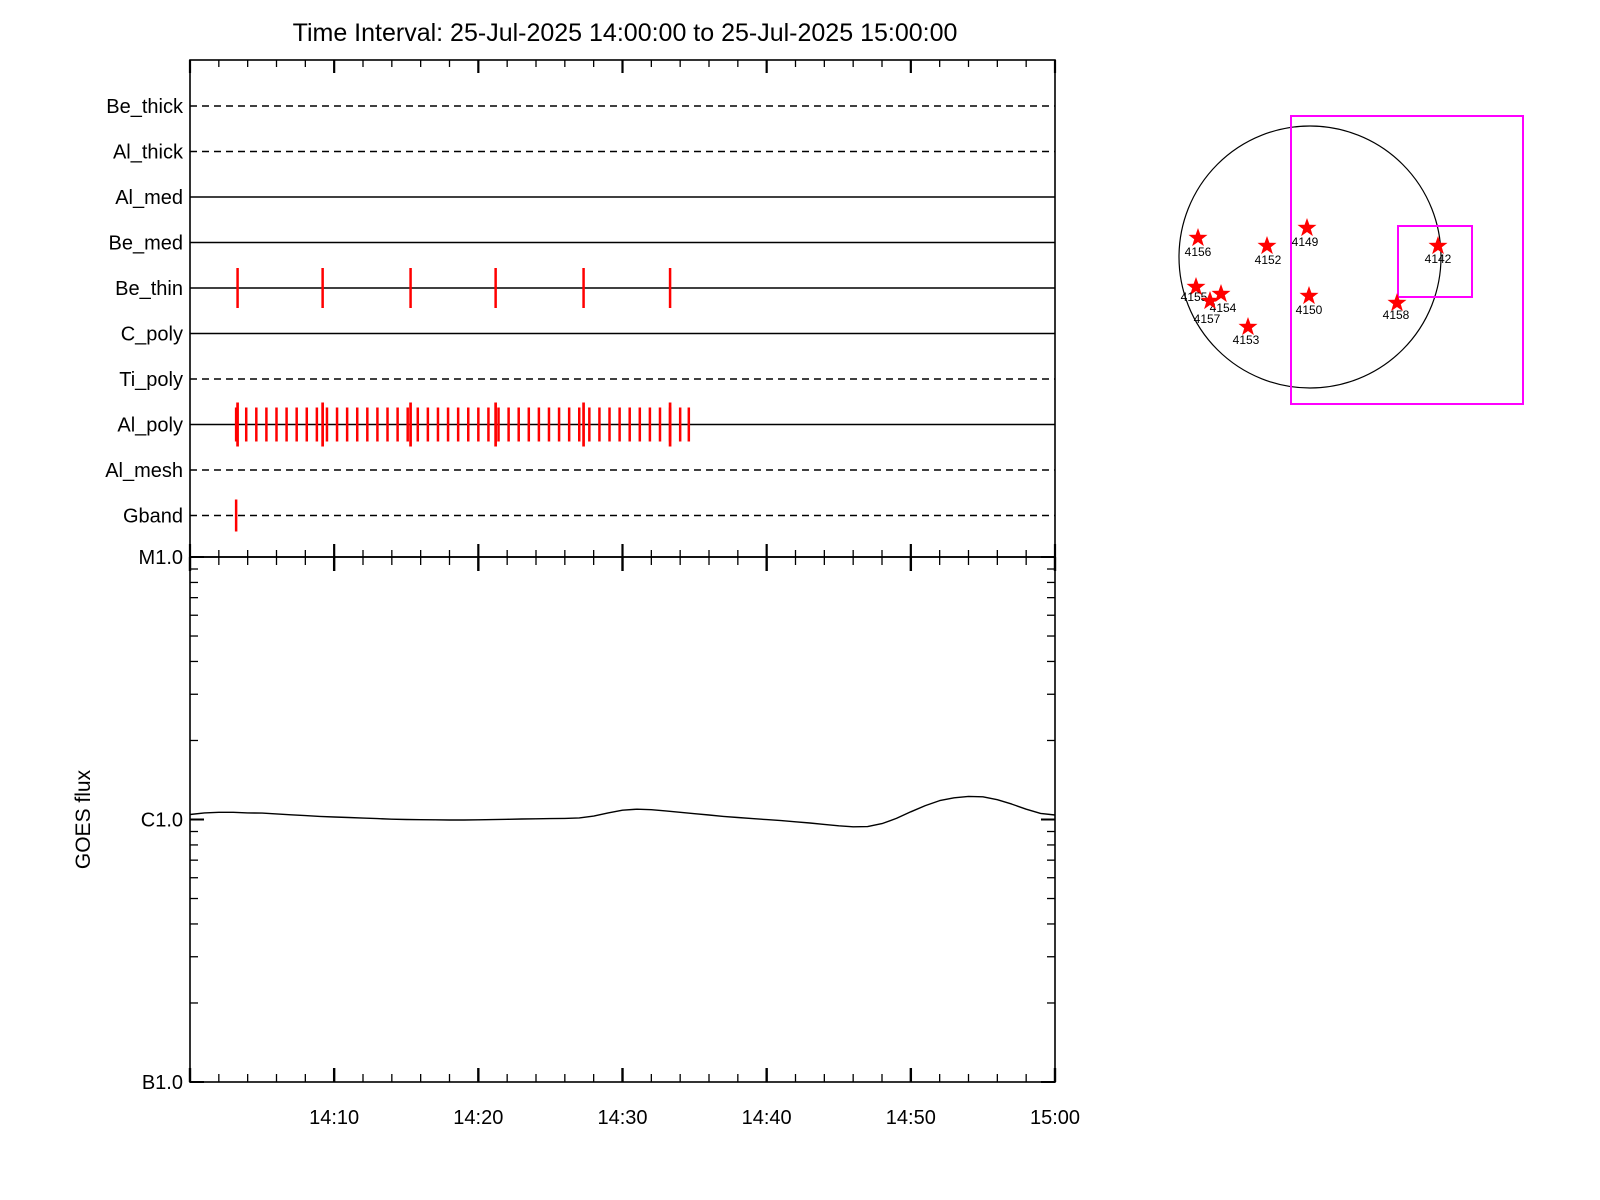 This screenshot has width=1600, height=1200. What do you see at coordinates (150, 426) in the screenshot?
I see `filter-label-Al_poly: Al_poly` at bounding box center [150, 426].